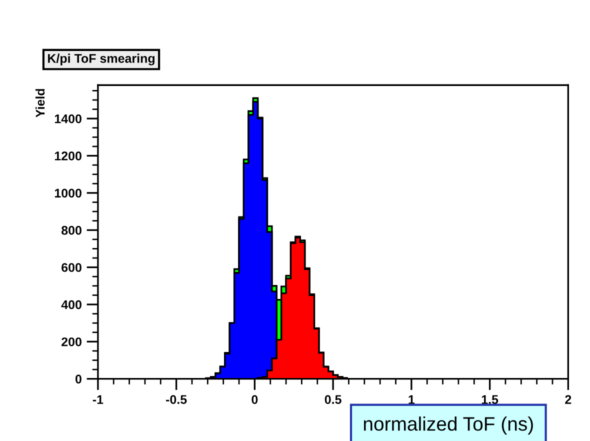 The image size is (590, 441). Describe the element at coordinates (68, 156) in the screenshot. I see `y-tick-label: 1200` at that location.